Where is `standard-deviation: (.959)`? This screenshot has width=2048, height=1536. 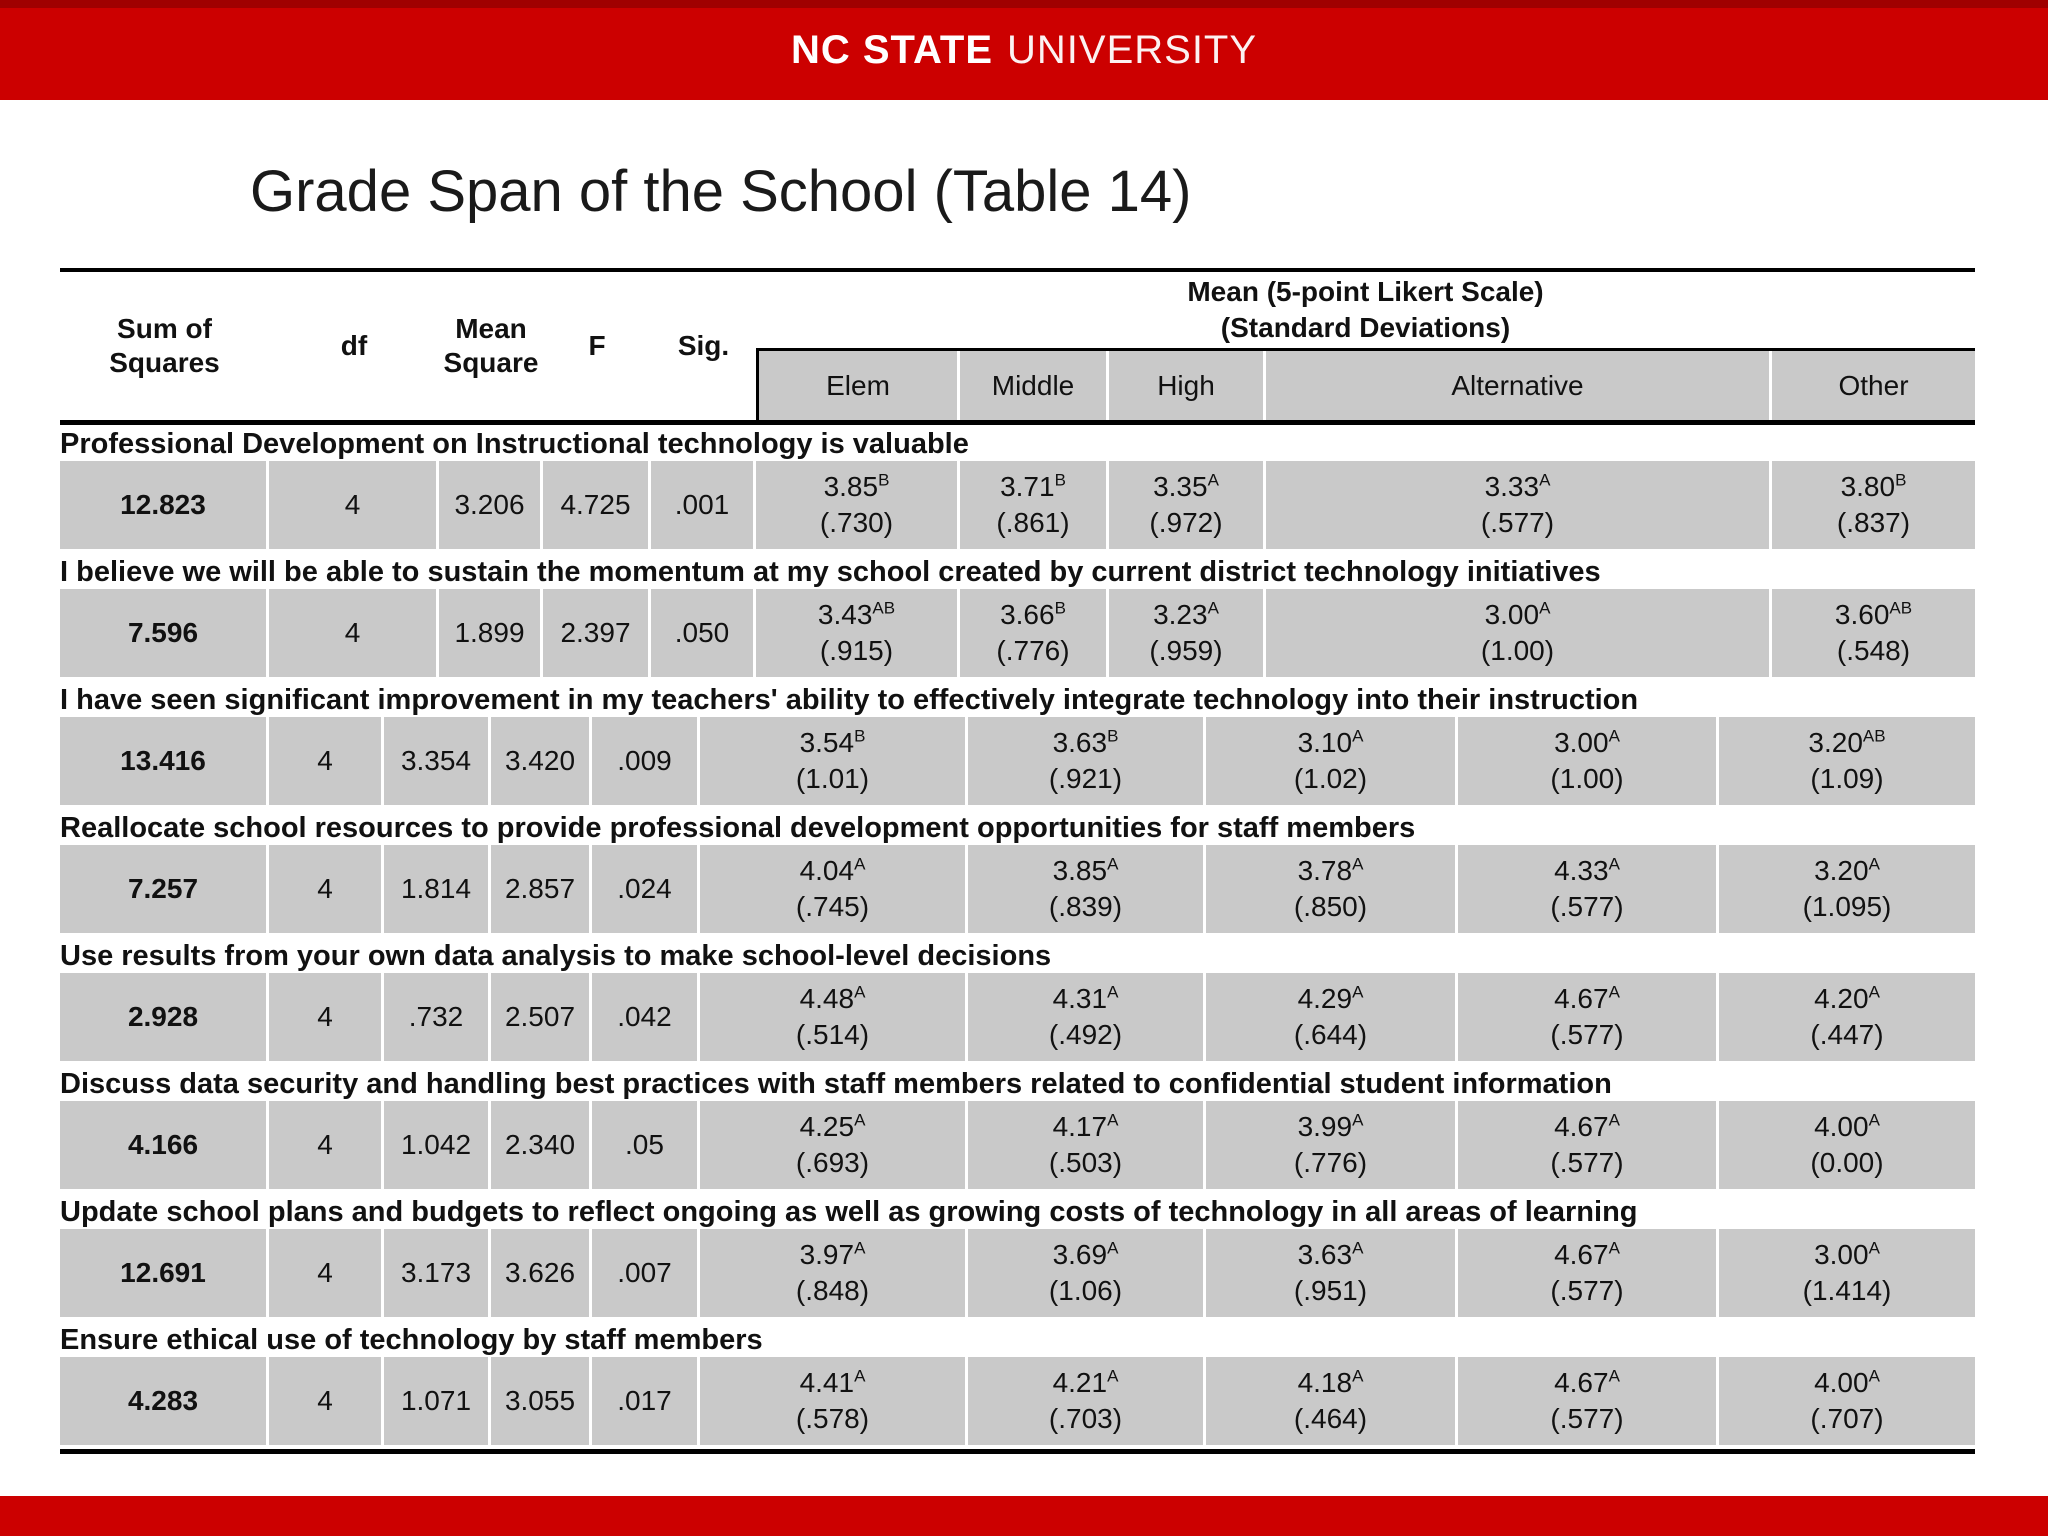 standard-deviation: (.959) is located at coordinates (1186, 650).